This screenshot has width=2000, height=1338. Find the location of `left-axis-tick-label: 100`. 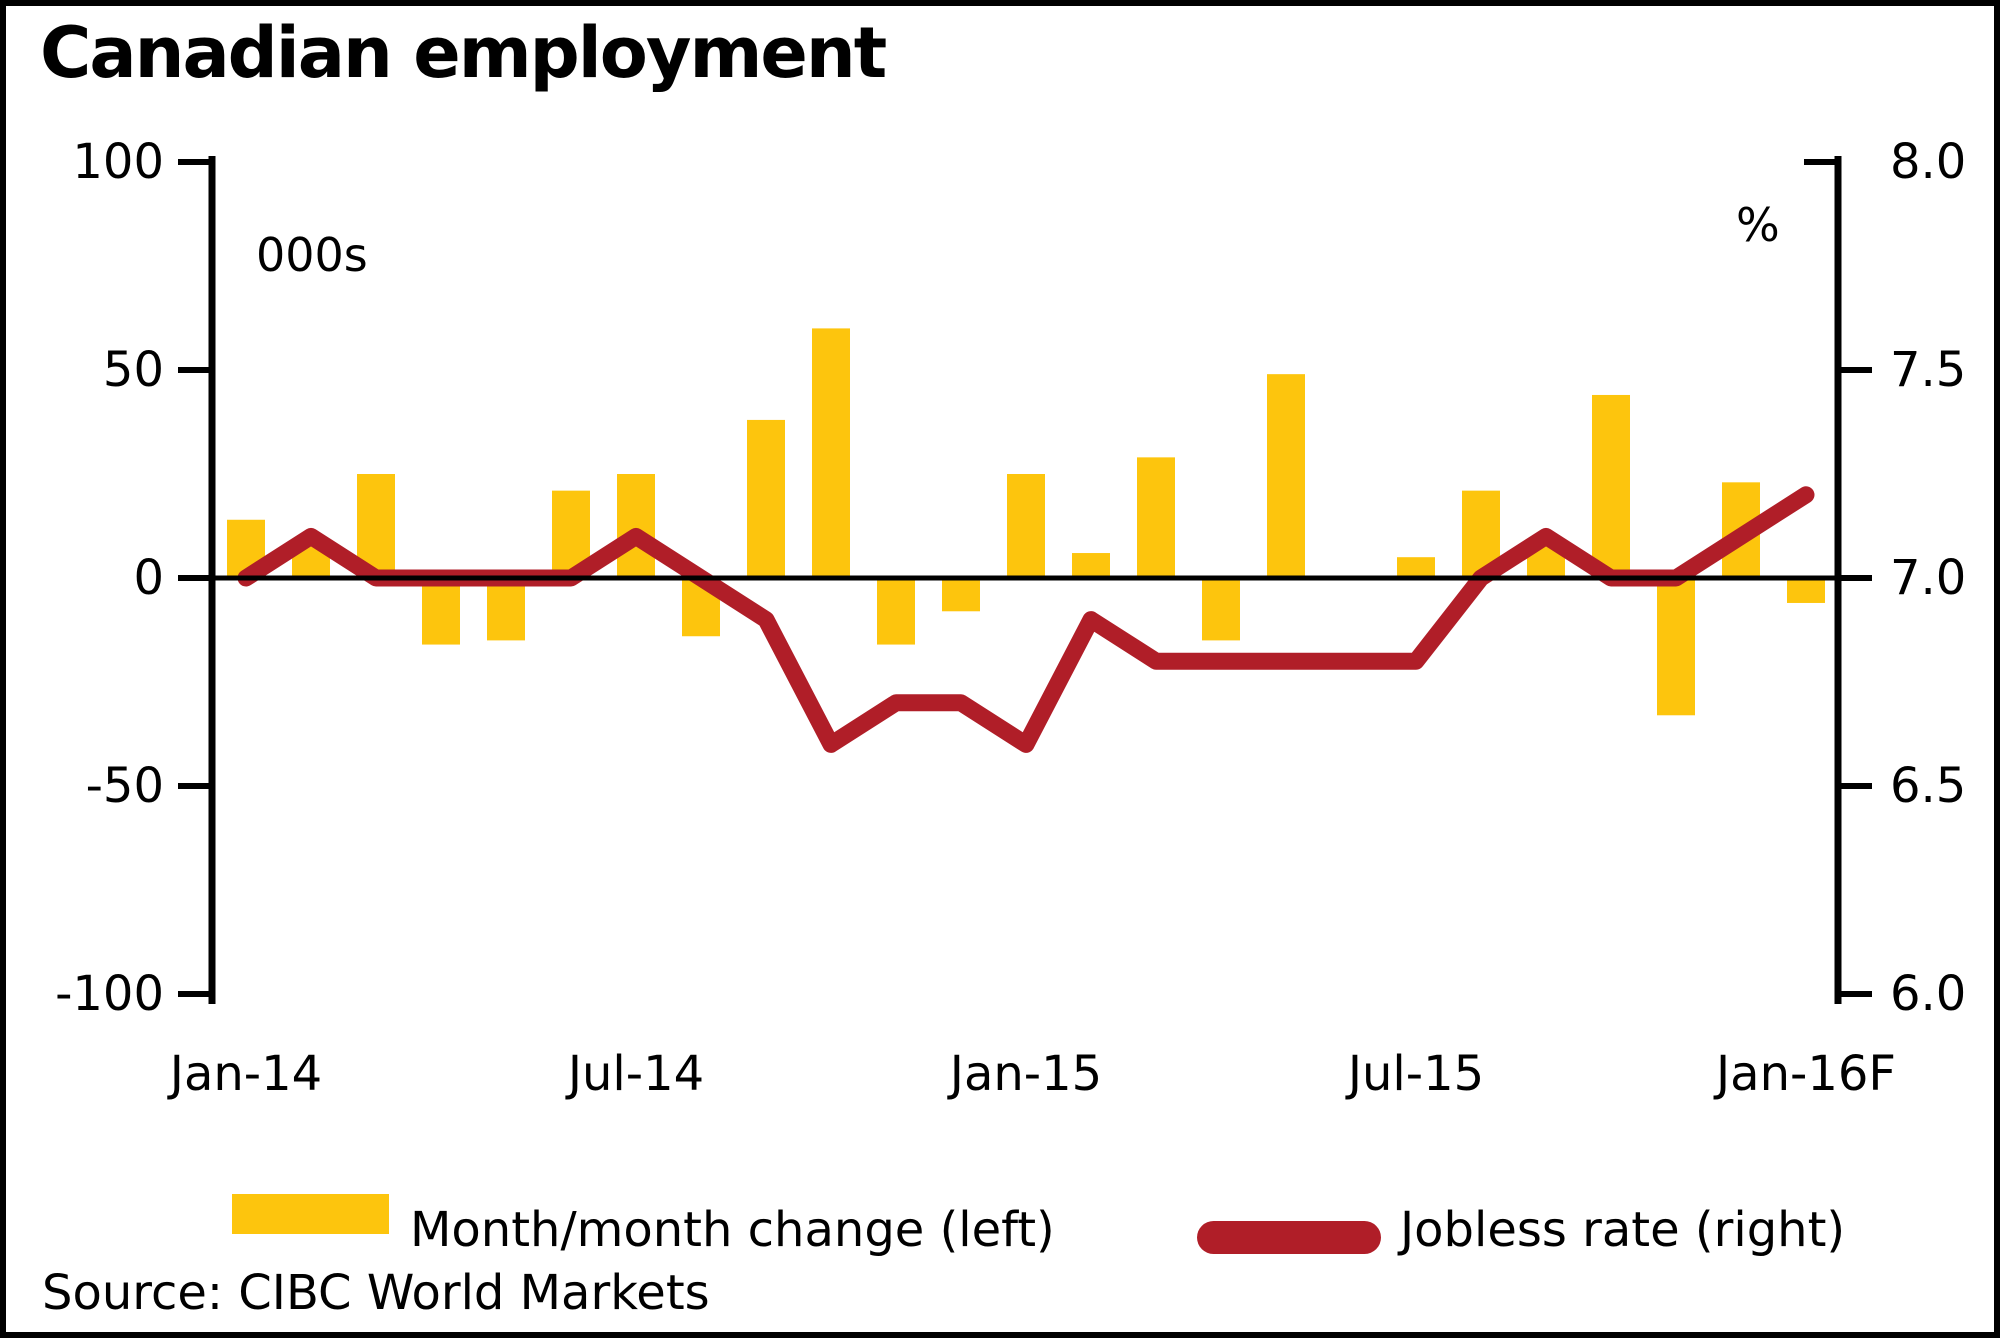

left-axis-tick-label: 100 is located at coordinates (118, 162).